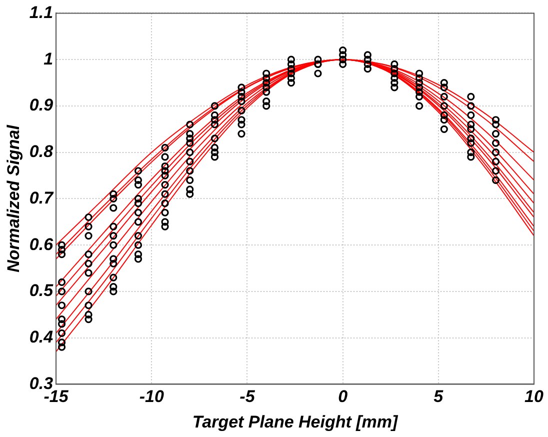 Image resolution: width=548 pixels, height=437 pixels. What do you see at coordinates (151, 396) in the screenshot?
I see `x-tick-label: -10` at bounding box center [151, 396].